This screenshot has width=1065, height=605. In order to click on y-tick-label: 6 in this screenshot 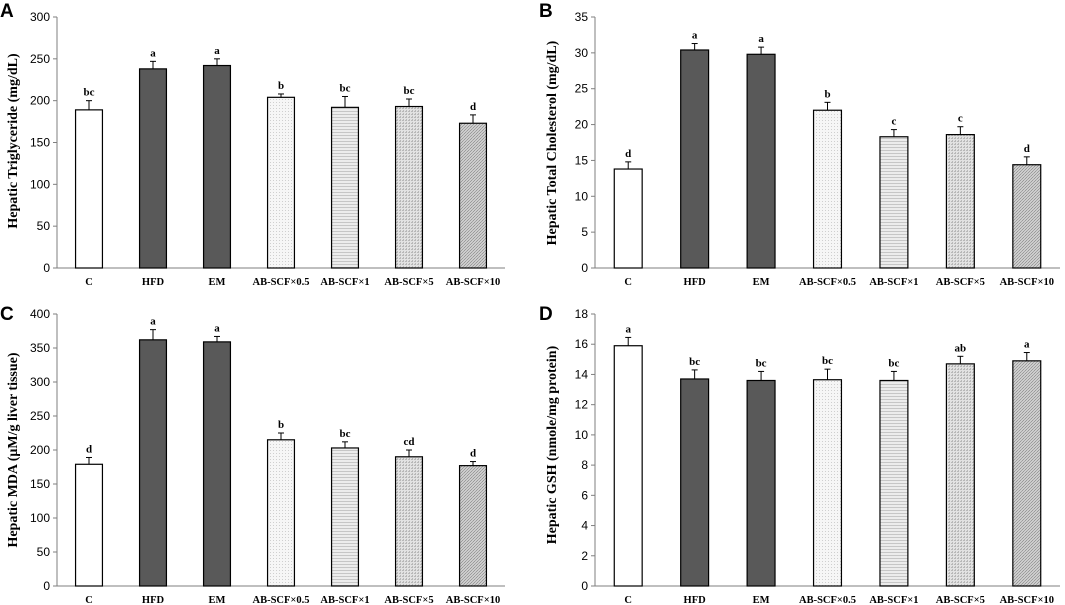, I will do `click(584, 495)`.